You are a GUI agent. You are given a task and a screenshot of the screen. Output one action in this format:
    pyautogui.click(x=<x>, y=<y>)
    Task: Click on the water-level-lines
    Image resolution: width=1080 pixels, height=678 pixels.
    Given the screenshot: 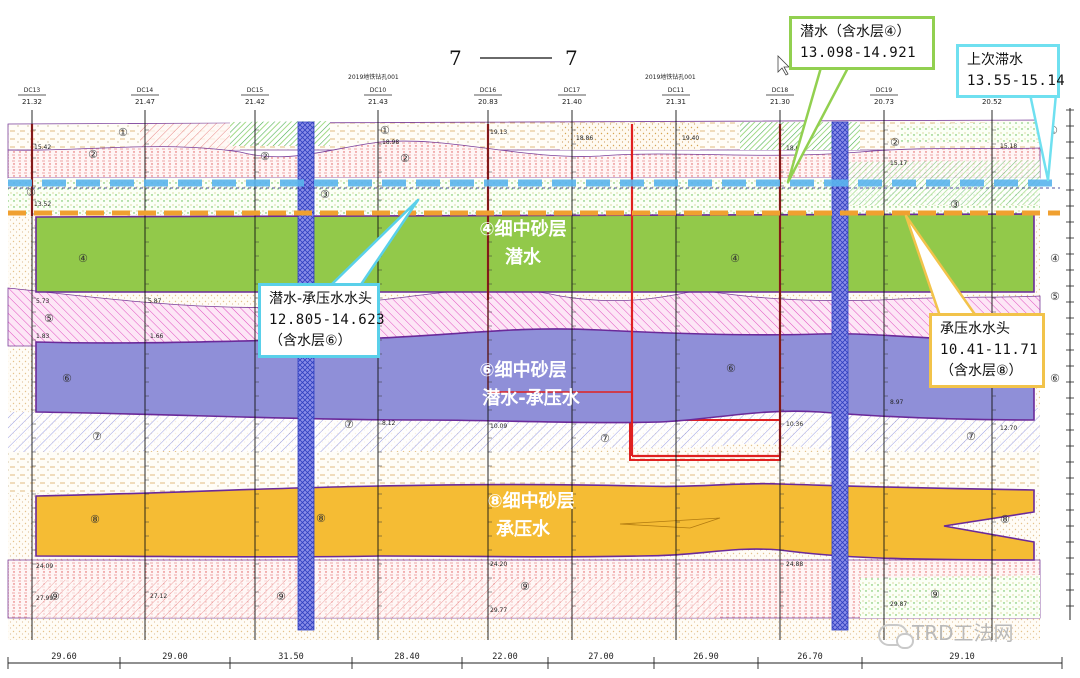 What is the action you would take?
    pyautogui.click(x=534, y=197)
    